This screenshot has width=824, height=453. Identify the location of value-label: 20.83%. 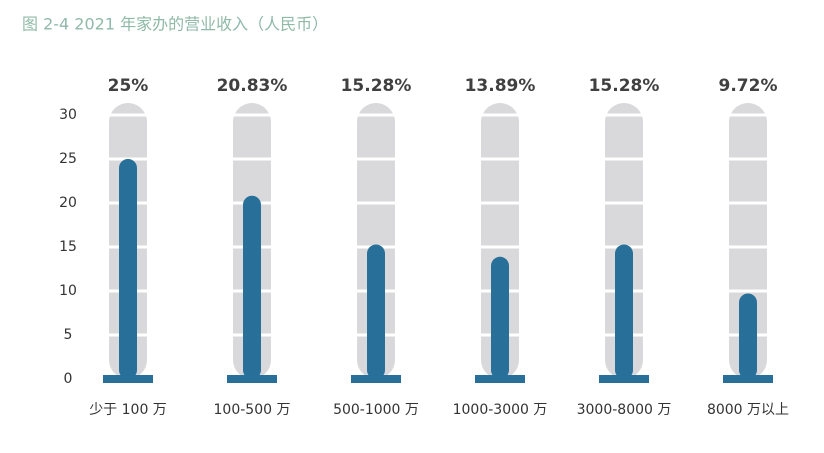
(252, 86).